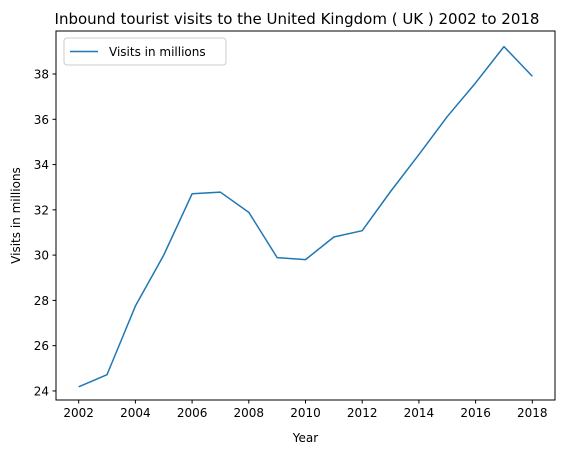 The image size is (583, 455). I want to click on y-tick-label: 38, so click(41, 75).